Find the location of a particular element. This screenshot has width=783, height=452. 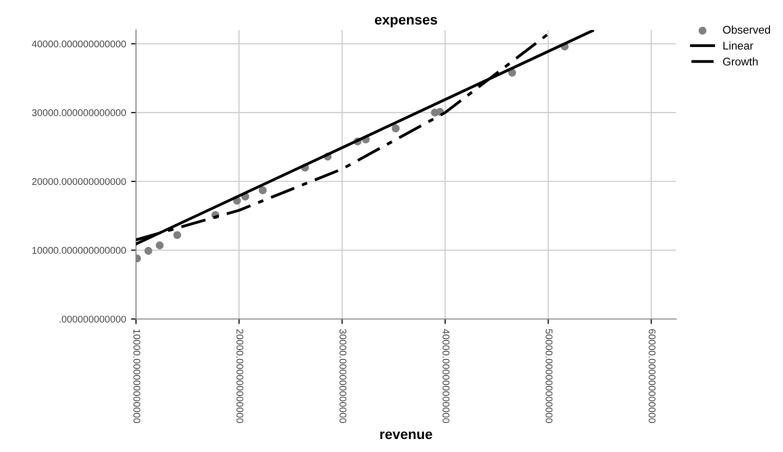

legend-label: Observed is located at coordinates (746, 30).